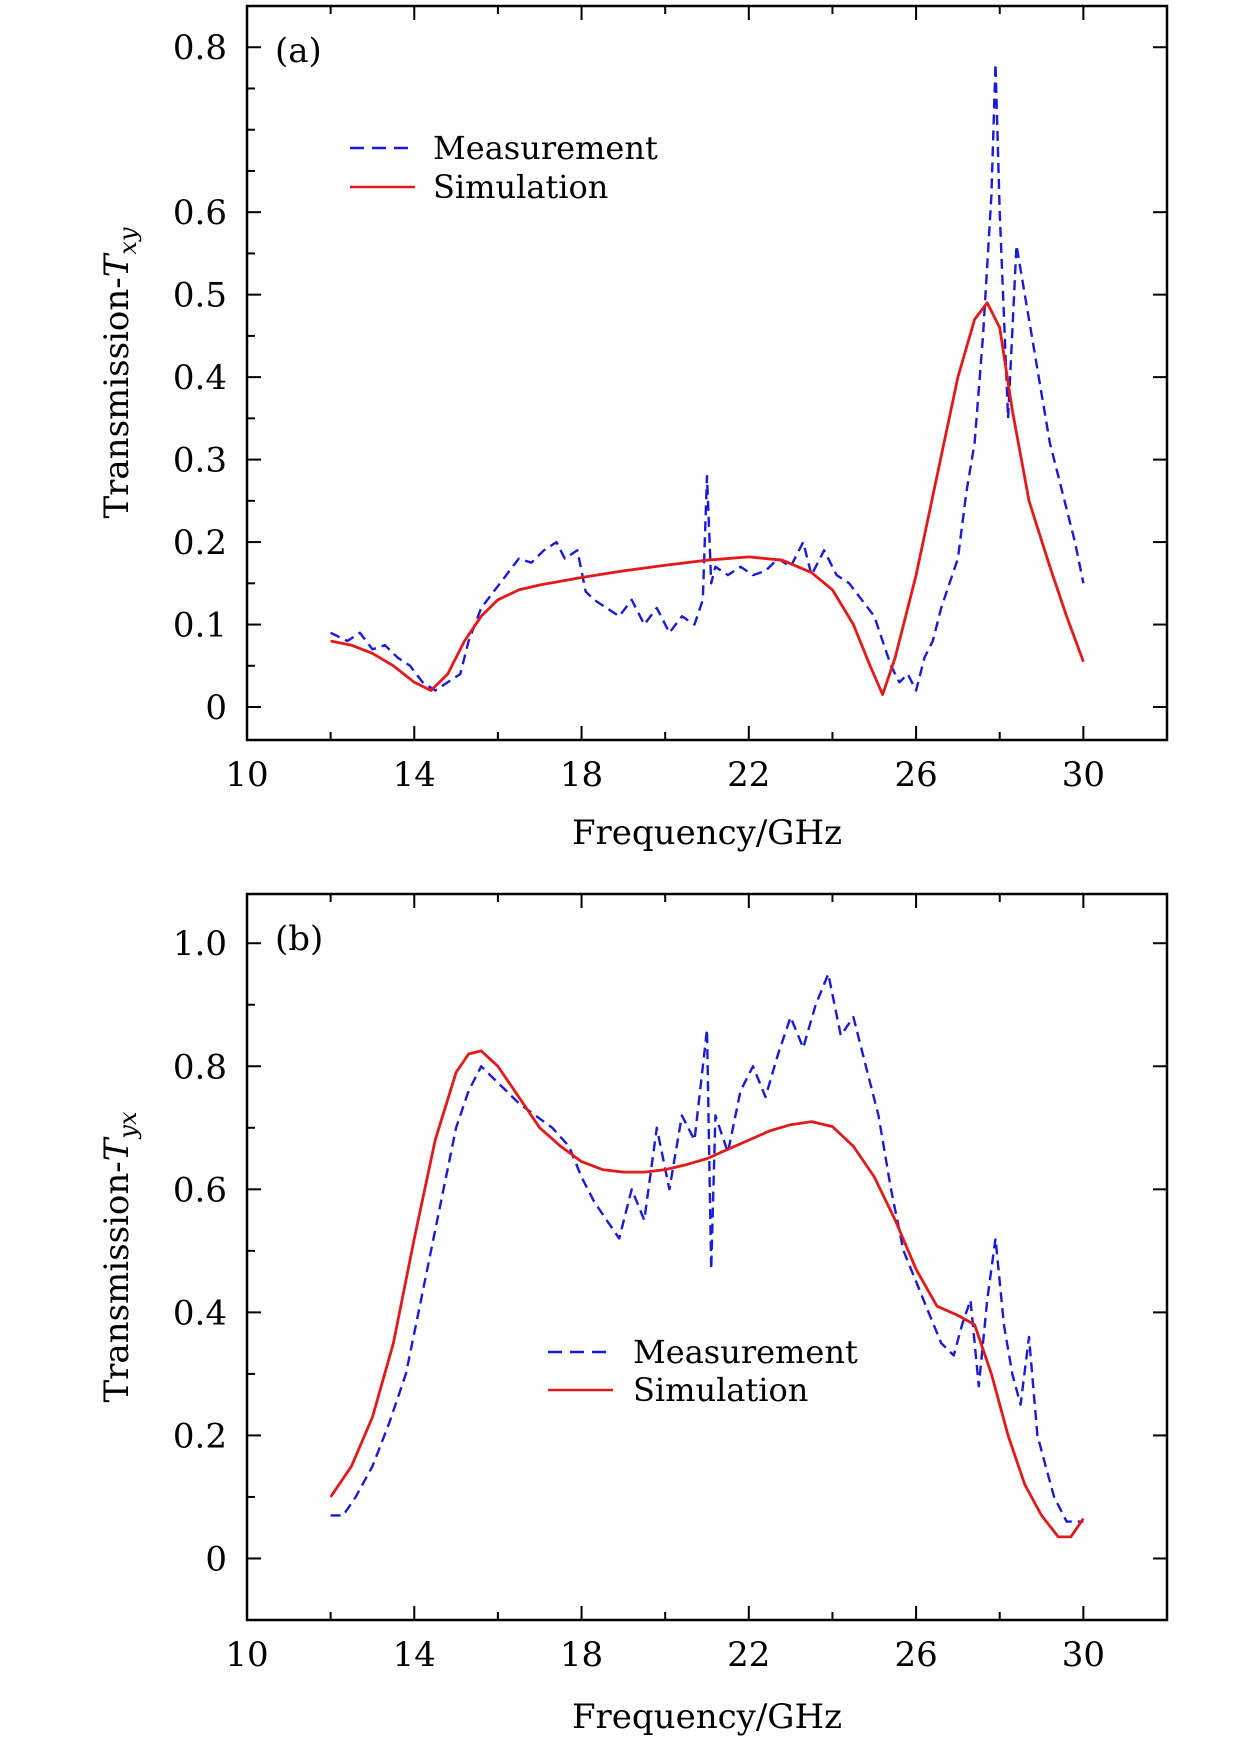 The width and height of the screenshot is (1260, 1742). What do you see at coordinates (200, 626) in the screenshot?
I see `y-tick-label: 0.1` at bounding box center [200, 626].